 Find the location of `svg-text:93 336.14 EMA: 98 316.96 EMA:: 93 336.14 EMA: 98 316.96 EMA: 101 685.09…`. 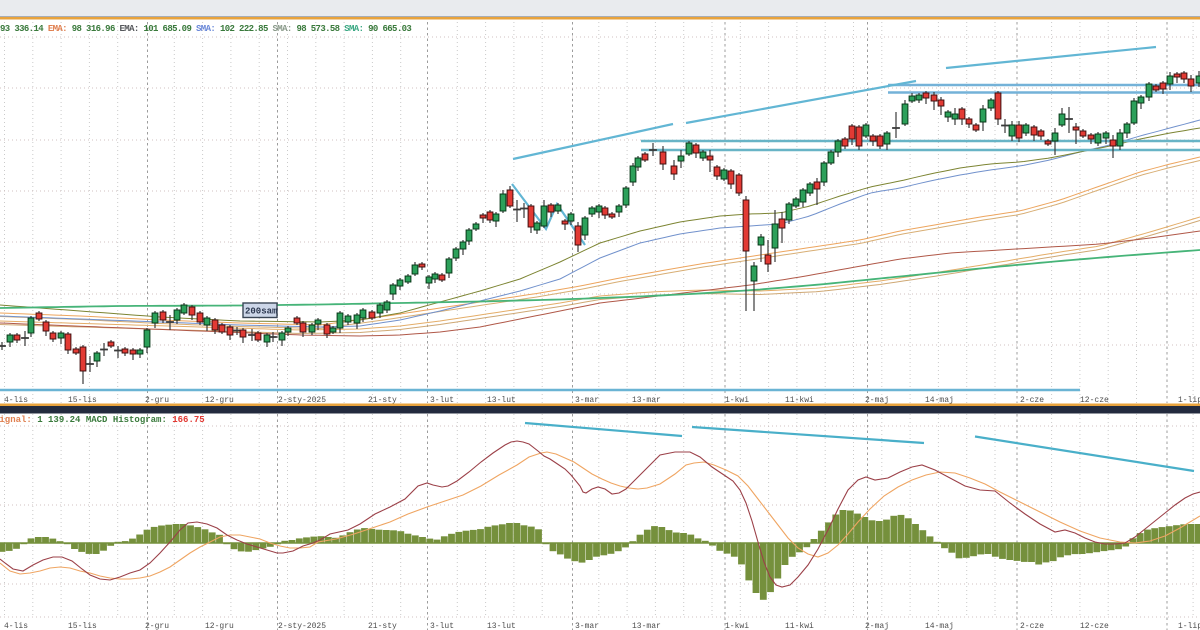

svg-text:93 336.14 EMA: 98 316.96 EMA:: 93 336.14 EMA: 98 316.96 EMA: 101 685.09… is located at coordinates (205, 29).